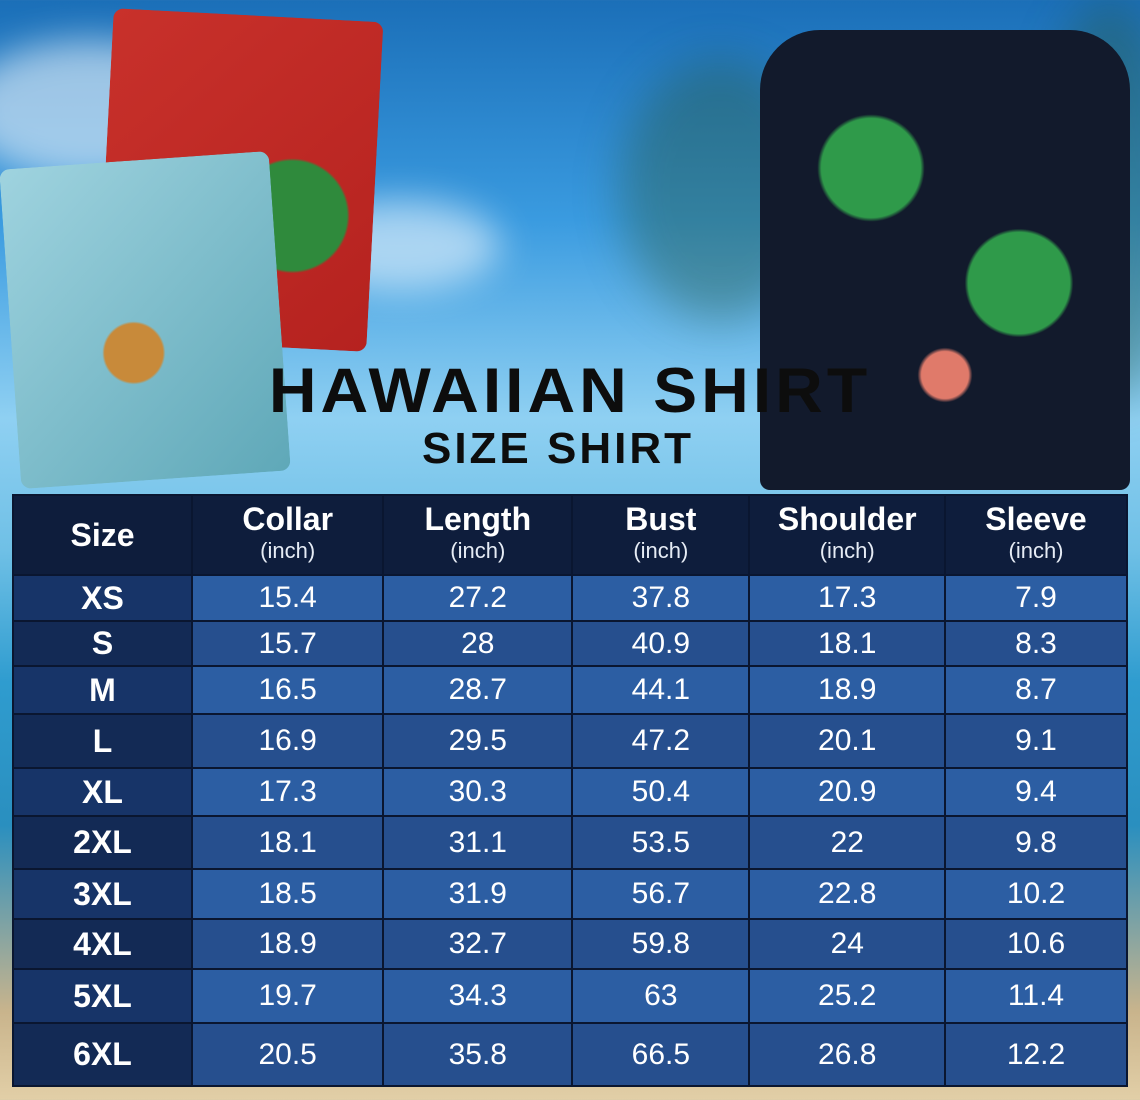  I want to click on measurement-cell: 50.4, so click(661, 792).